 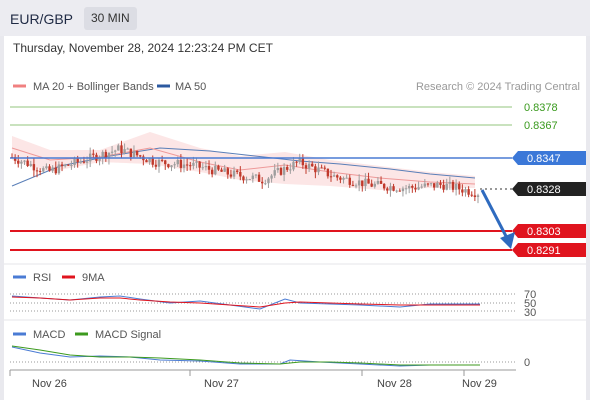 What do you see at coordinates (243, 167) in the screenshot?
I see `ma50-line` at bounding box center [243, 167].